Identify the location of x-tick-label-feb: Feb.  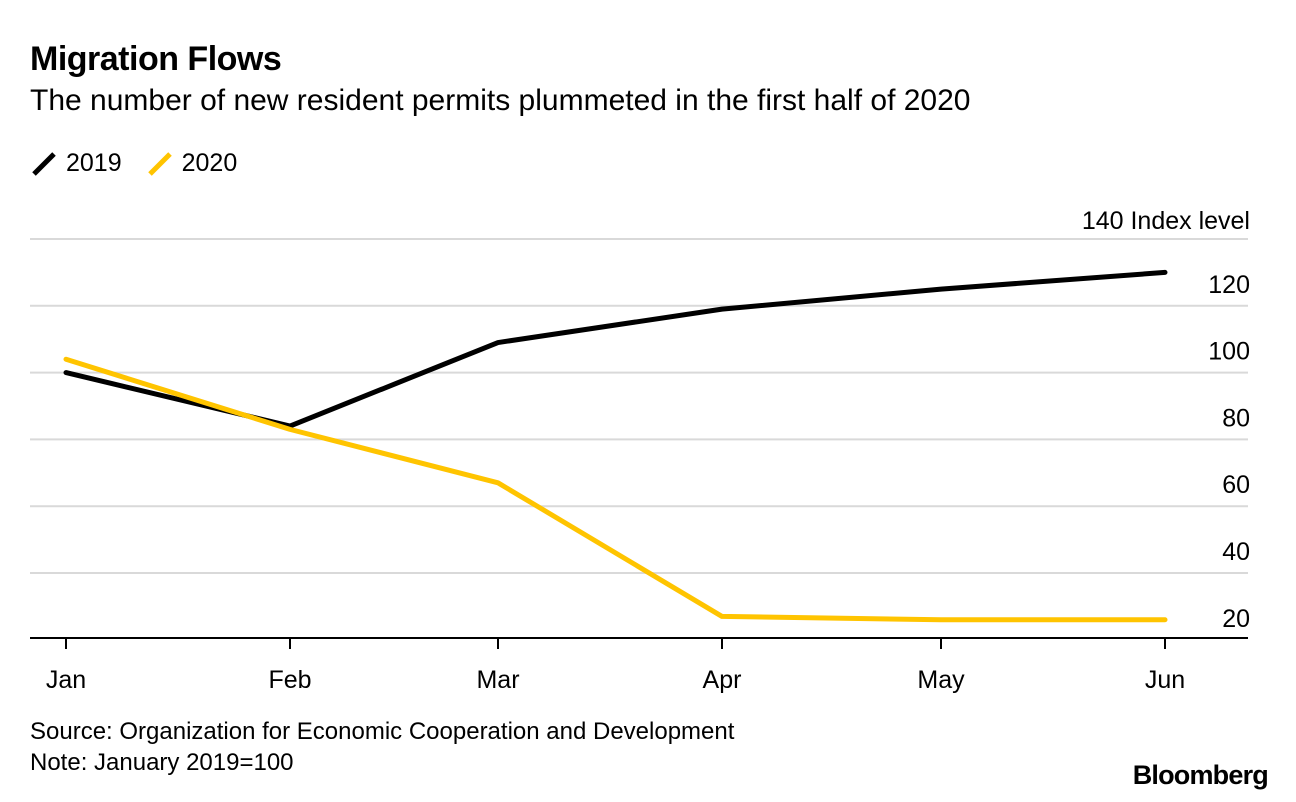
(289, 680).